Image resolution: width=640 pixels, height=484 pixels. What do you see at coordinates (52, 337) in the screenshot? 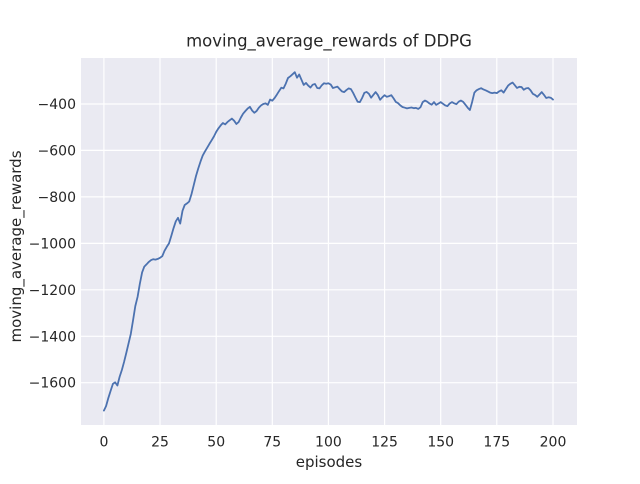
I see `y-tick-label: −1400` at bounding box center [52, 337].